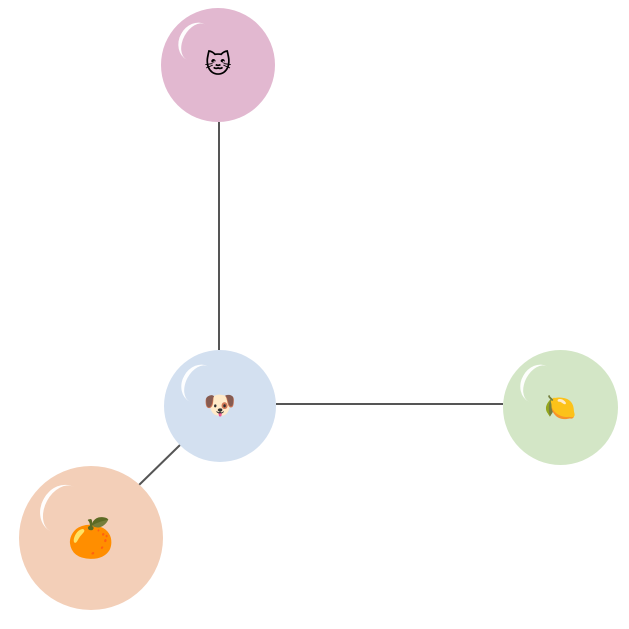 The height and width of the screenshot is (629, 629). I want to click on node-lemon: 🍋, so click(560, 407).